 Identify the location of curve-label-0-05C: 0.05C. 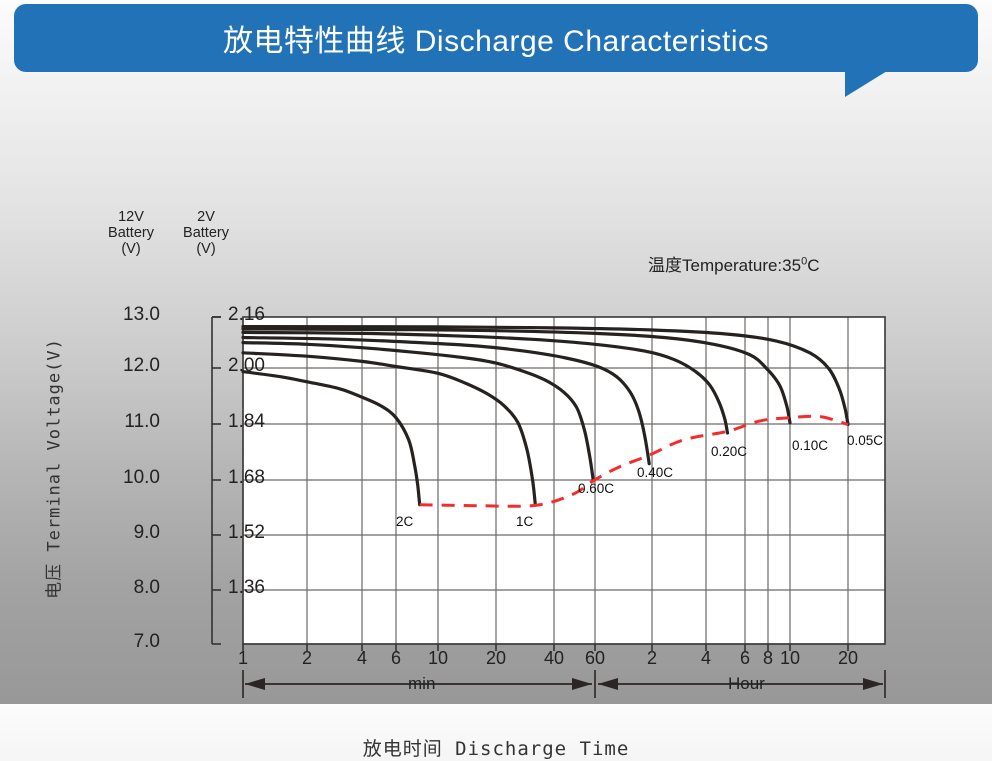
(865, 440).